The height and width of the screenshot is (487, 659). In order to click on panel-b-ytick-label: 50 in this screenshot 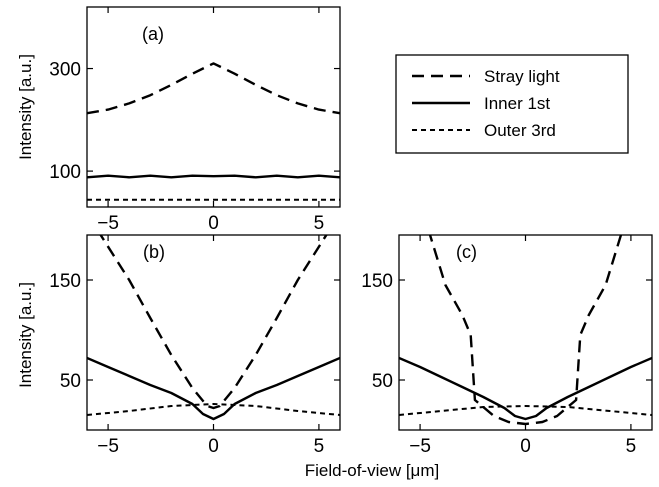, I will do `click(70, 381)`.